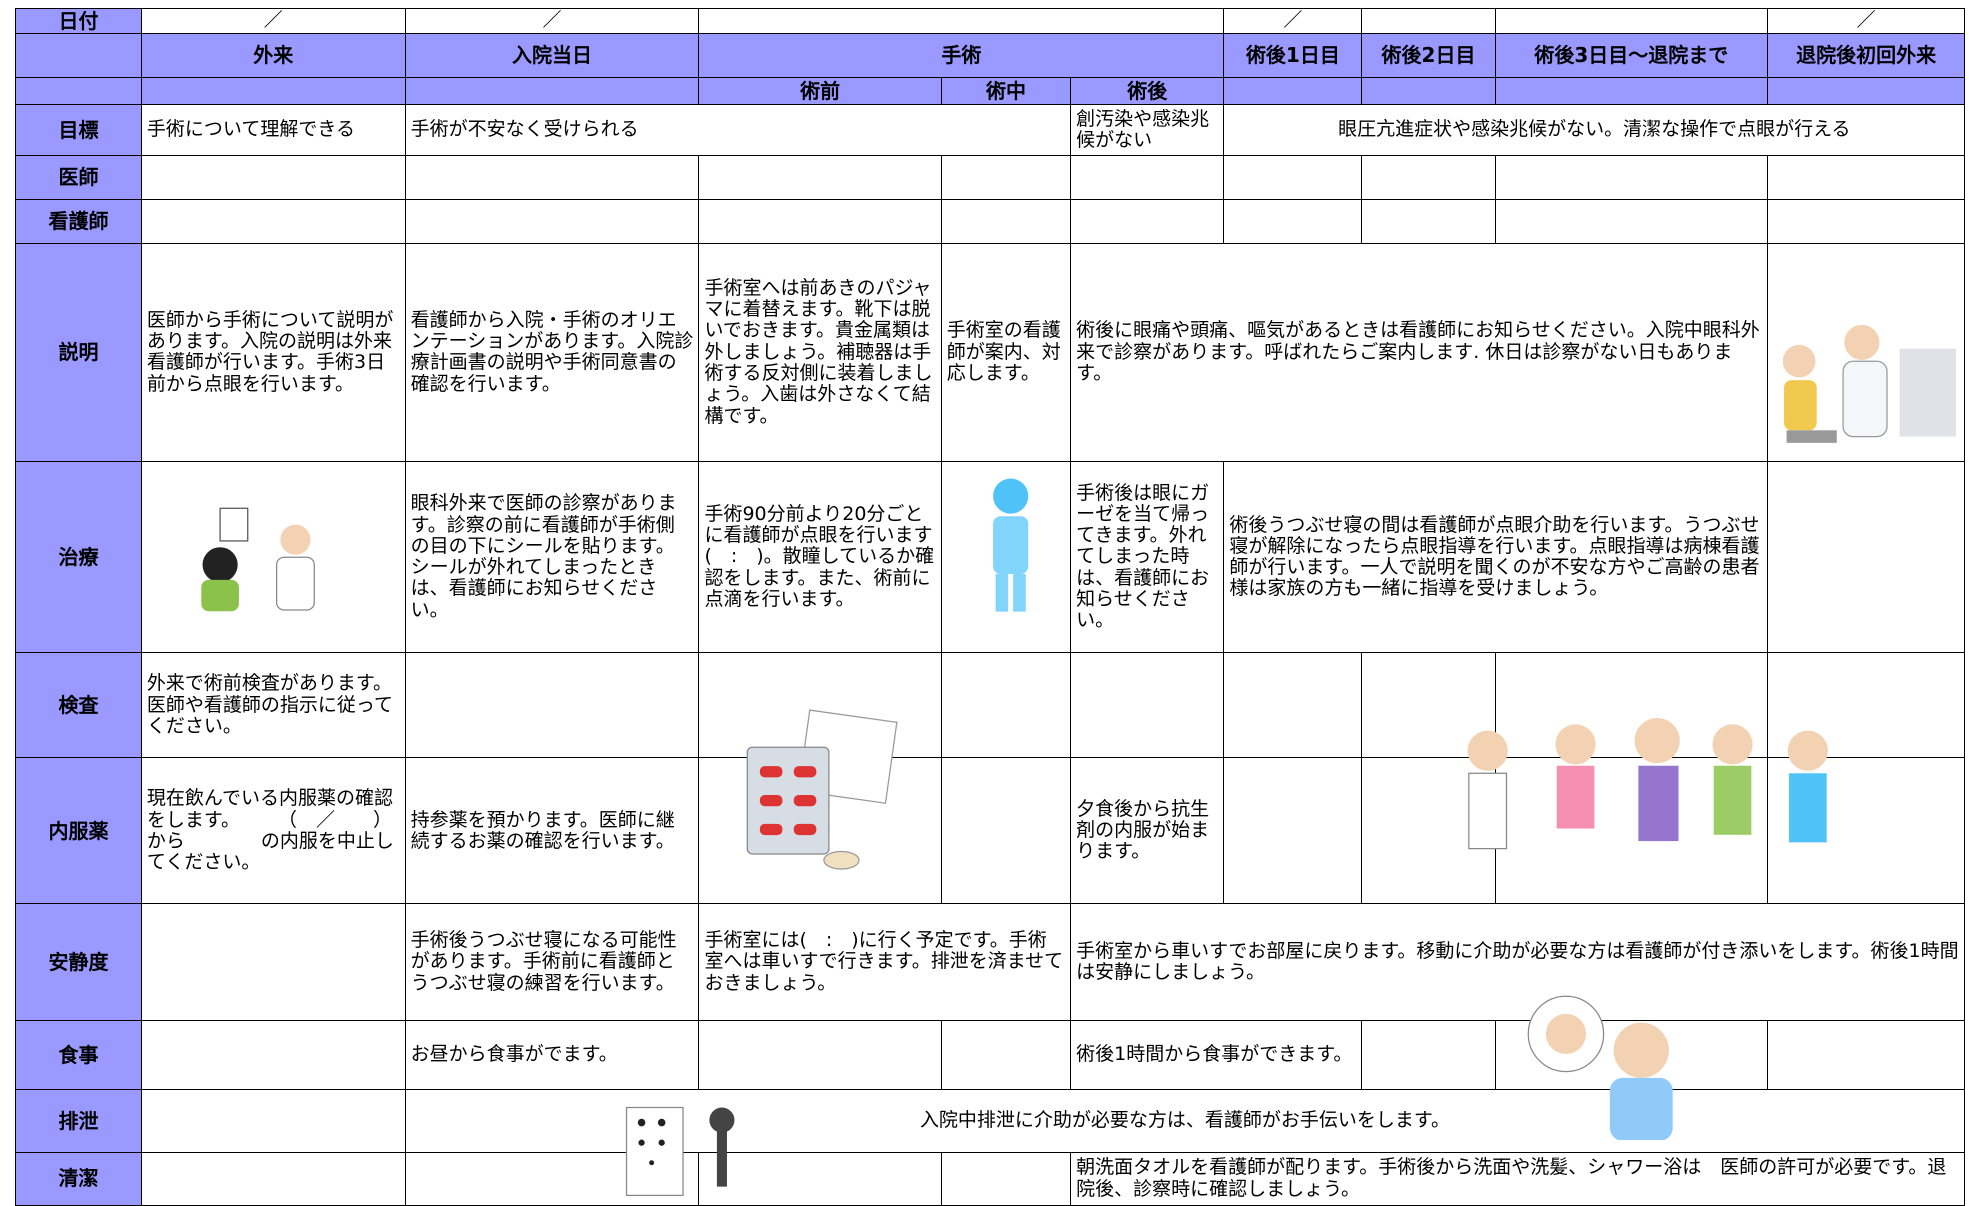  I want to click on cell-text: 検査, so click(78, 705).